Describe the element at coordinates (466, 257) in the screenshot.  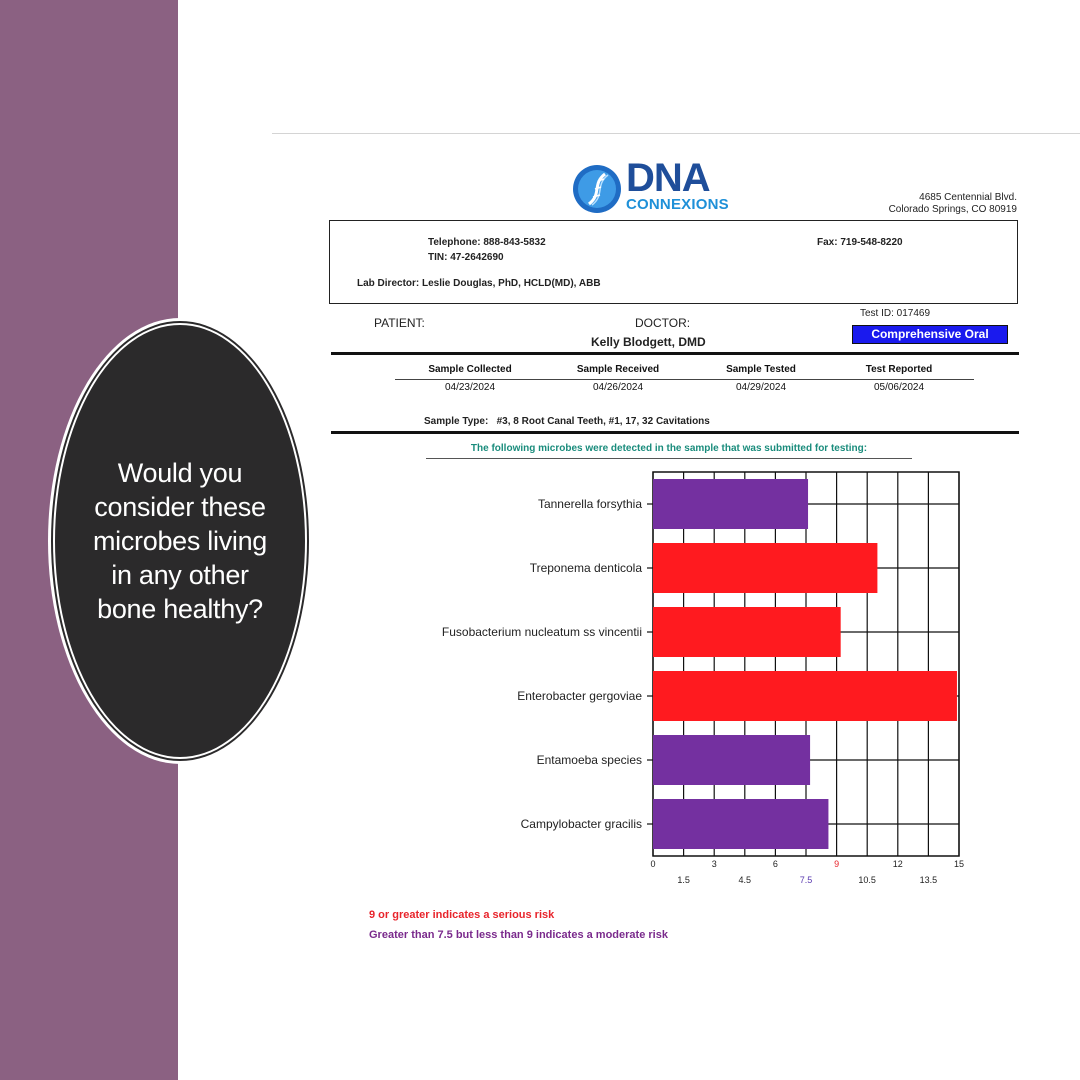
I see `tin: TIN: 47-2642690` at that location.